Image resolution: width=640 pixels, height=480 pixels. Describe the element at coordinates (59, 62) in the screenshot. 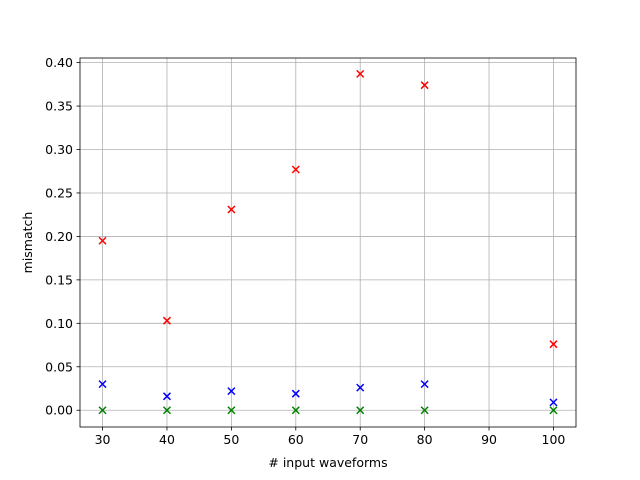

I see `y-tick-label: 0.40` at that location.